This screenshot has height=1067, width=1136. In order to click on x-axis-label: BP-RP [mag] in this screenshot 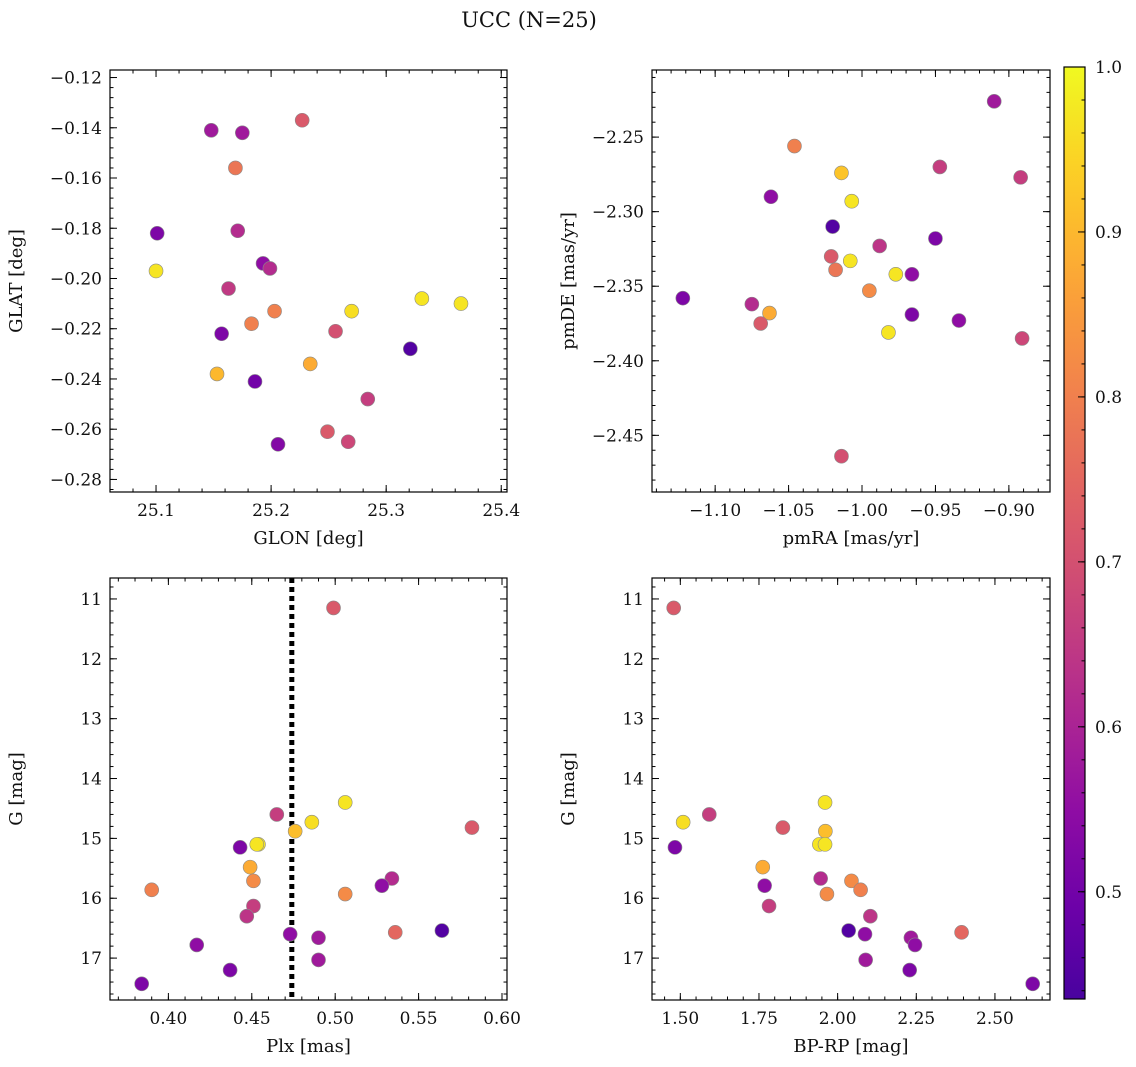, I will do `click(850, 1046)`.